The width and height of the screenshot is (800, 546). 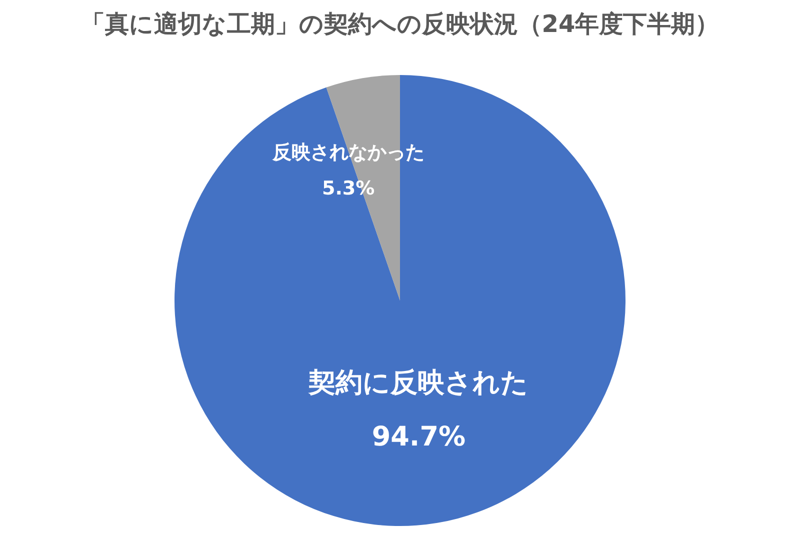 What do you see at coordinates (400, 24) in the screenshot?
I see `chart-title: 「真に適切な工期」の契約への反映状況（24年度下半期）` at bounding box center [400, 24].